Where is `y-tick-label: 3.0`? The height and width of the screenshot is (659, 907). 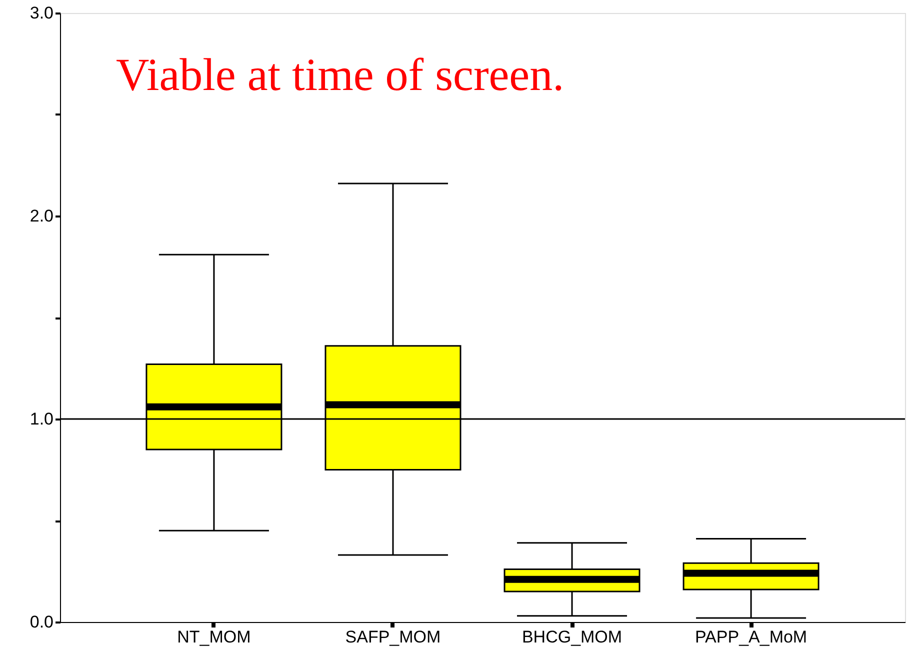
y-tick-label: 3.0 is located at coordinates (42, 13).